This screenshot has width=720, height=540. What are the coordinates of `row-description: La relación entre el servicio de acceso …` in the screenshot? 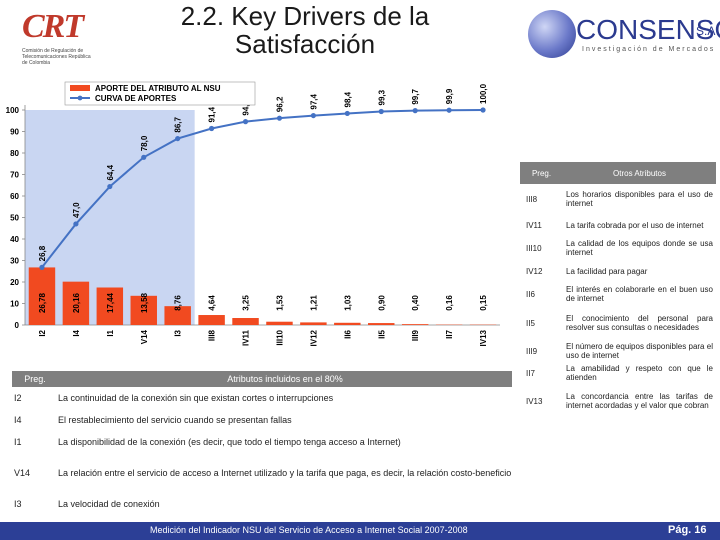 It's located at (285, 473).